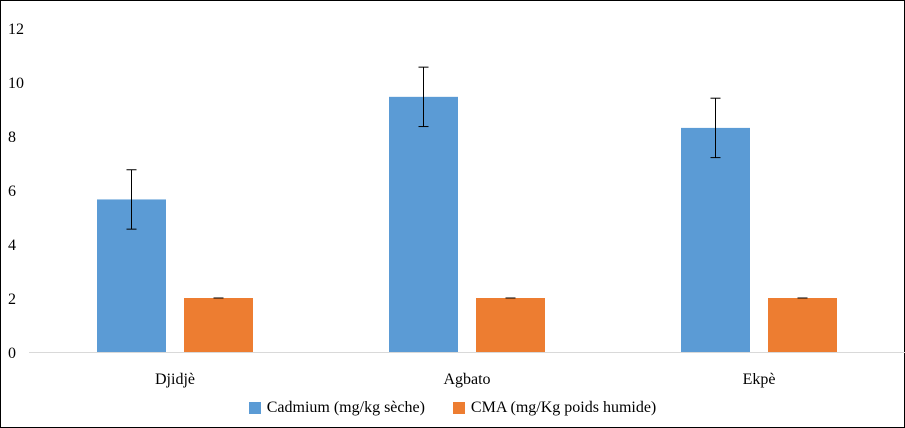 The height and width of the screenshot is (428, 905). Describe the element at coordinates (254, 408) in the screenshot. I see `legend-swatch-cadmium` at that location.